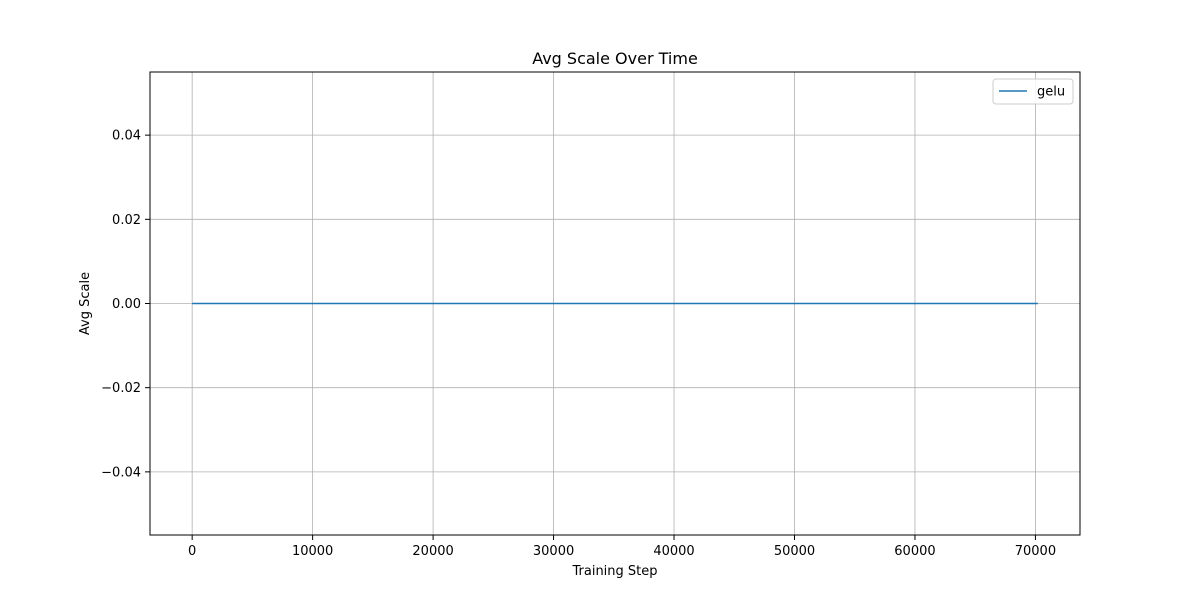 This screenshot has width=1200, height=600. I want to click on y-tick-label: 0.04, so click(126, 136).